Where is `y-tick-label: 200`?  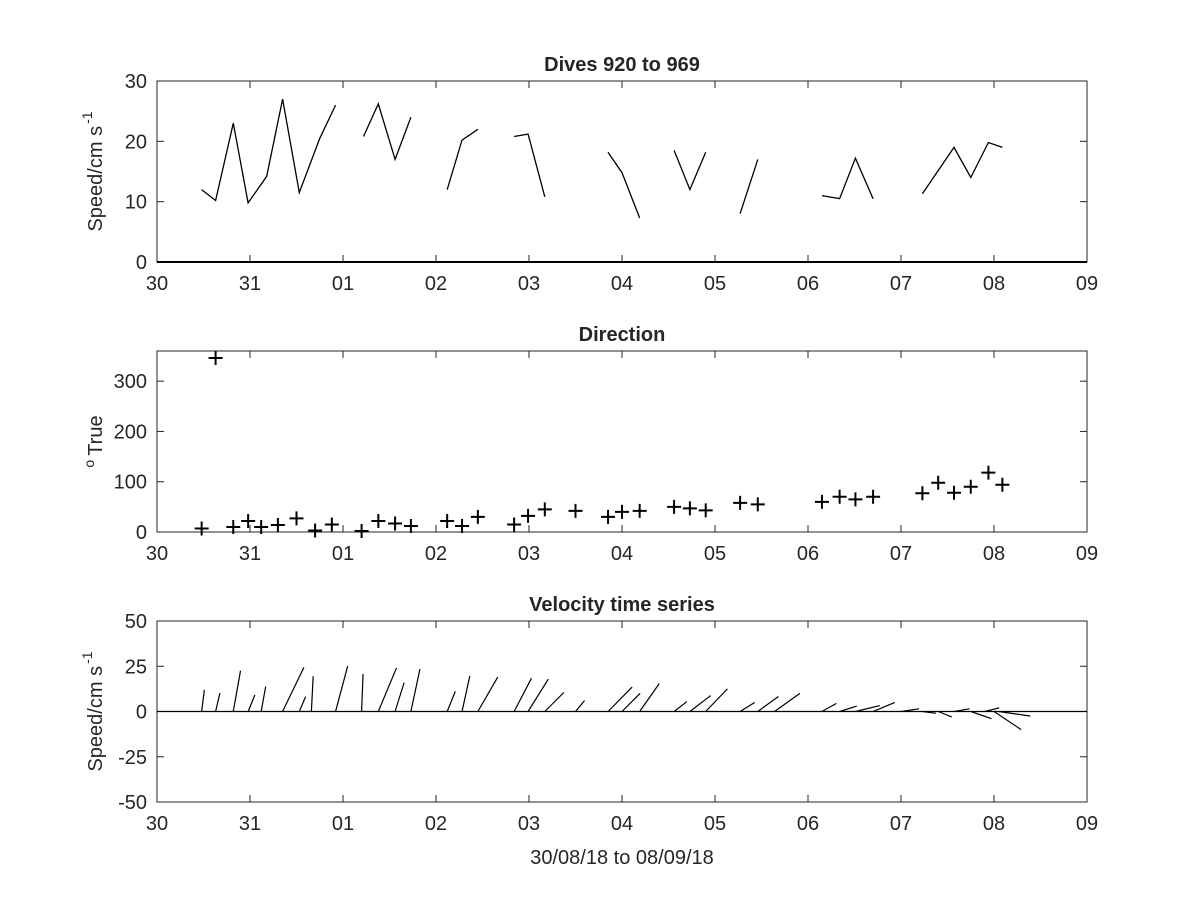
y-tick-label: 200 is located at coordinates (130, 432).